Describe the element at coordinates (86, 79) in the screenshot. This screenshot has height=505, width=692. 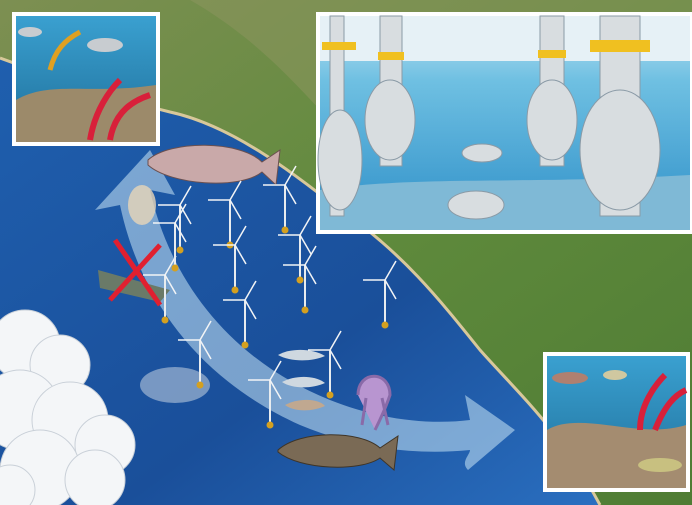
I see `inset-reef` at that location.